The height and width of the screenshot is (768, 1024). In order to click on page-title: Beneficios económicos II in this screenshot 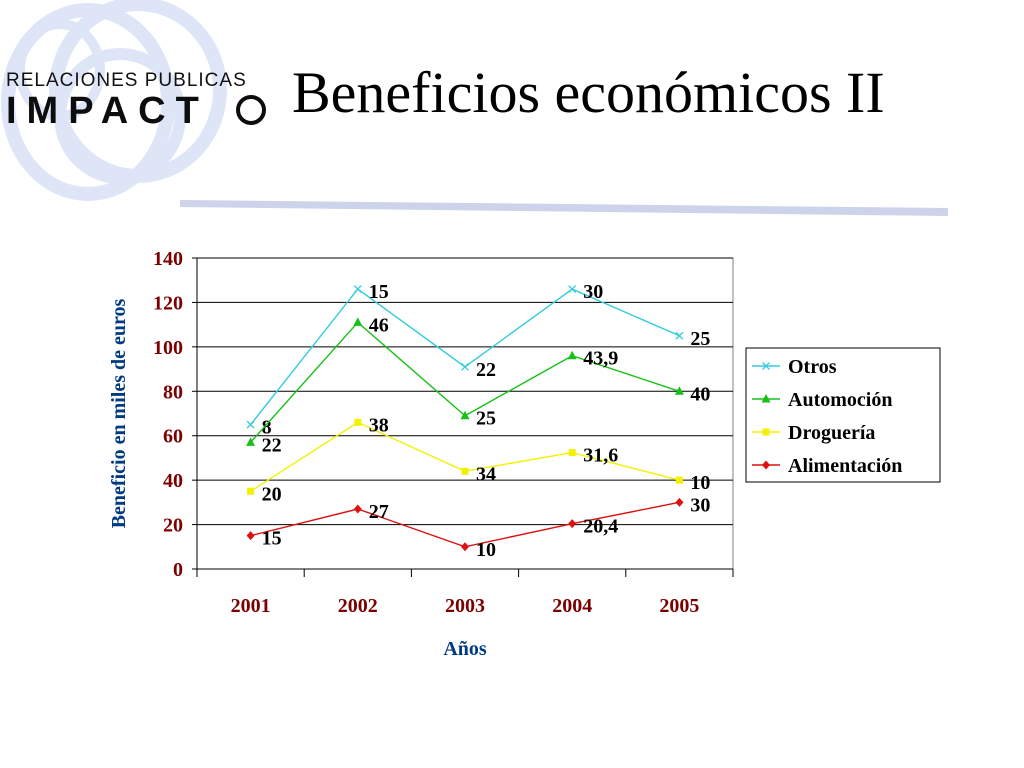, I will do `click(588, 92)`.